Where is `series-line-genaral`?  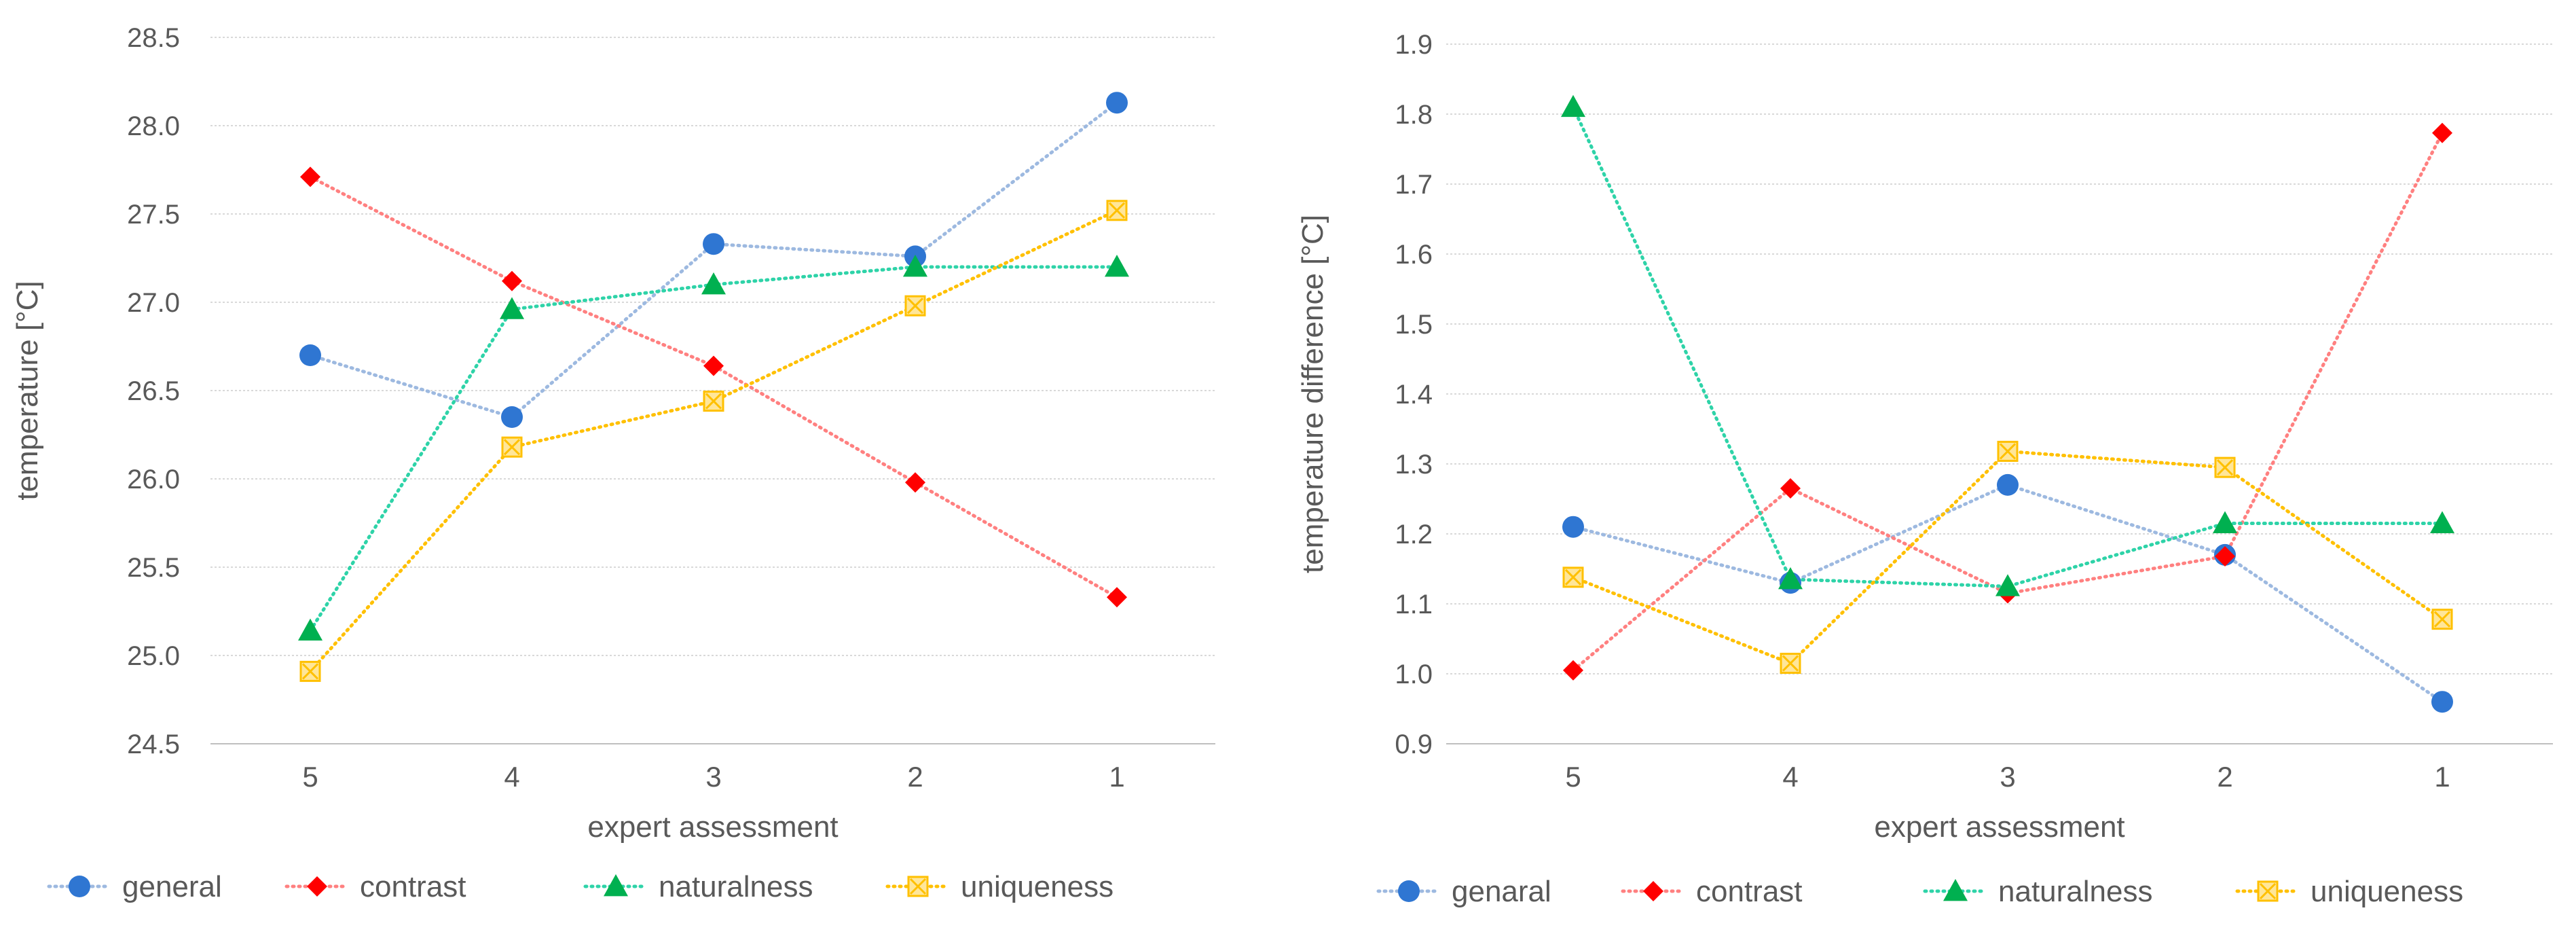 series-line-genaral is located at coordinates (2008, 593).